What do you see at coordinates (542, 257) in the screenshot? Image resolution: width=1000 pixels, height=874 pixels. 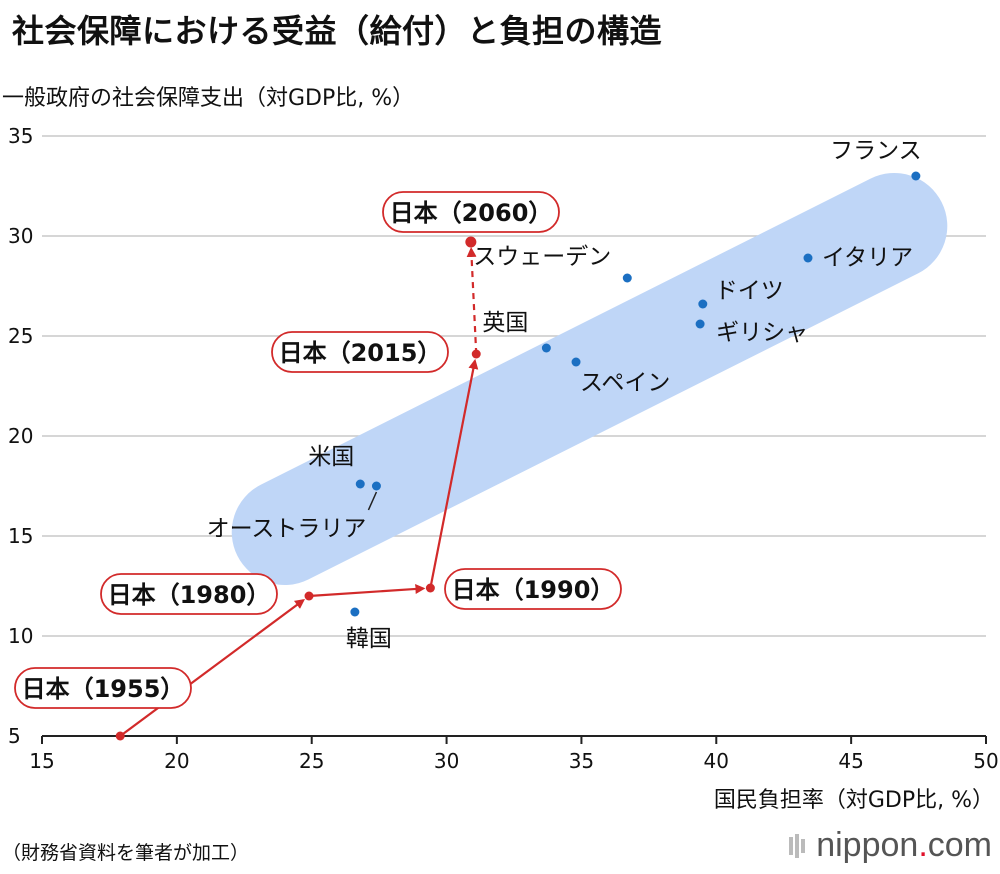 I see `country-label: スウェーデン` at bounding box center [542, 257].